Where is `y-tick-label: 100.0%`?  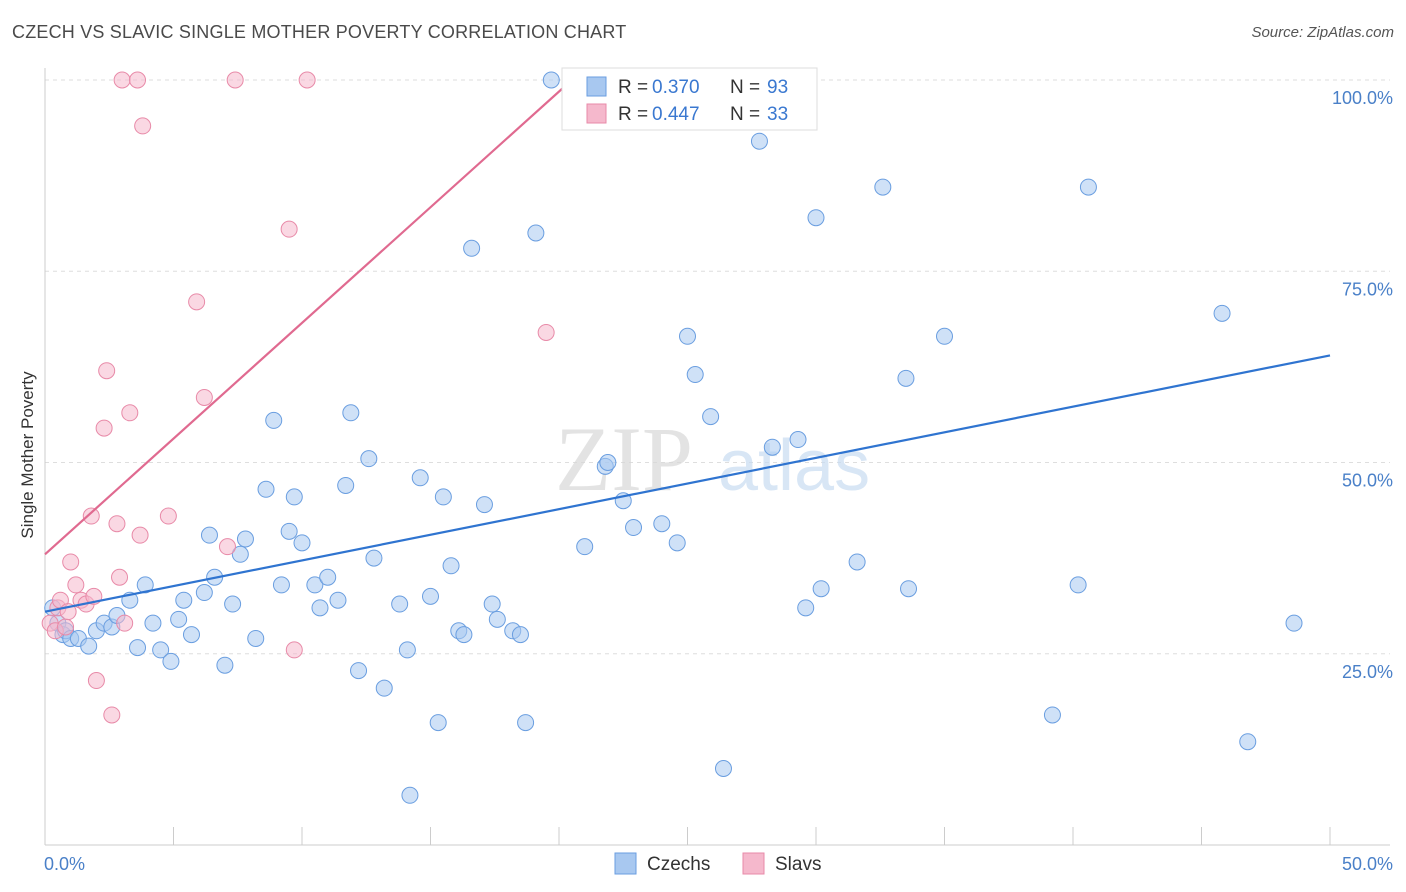 y-tick-label: 100.0% is located at coordinates (1362, 98).